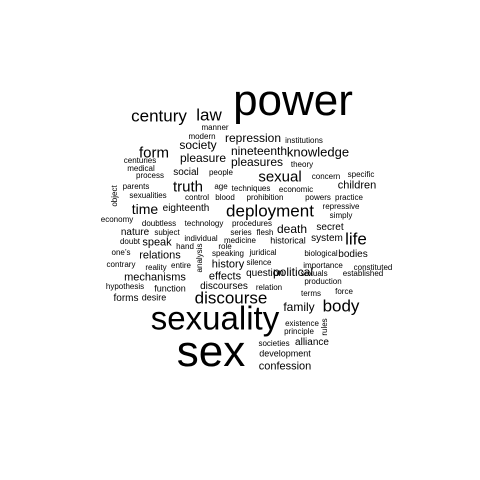  I want to click on word-medicine: medicine, so click(240, 240).